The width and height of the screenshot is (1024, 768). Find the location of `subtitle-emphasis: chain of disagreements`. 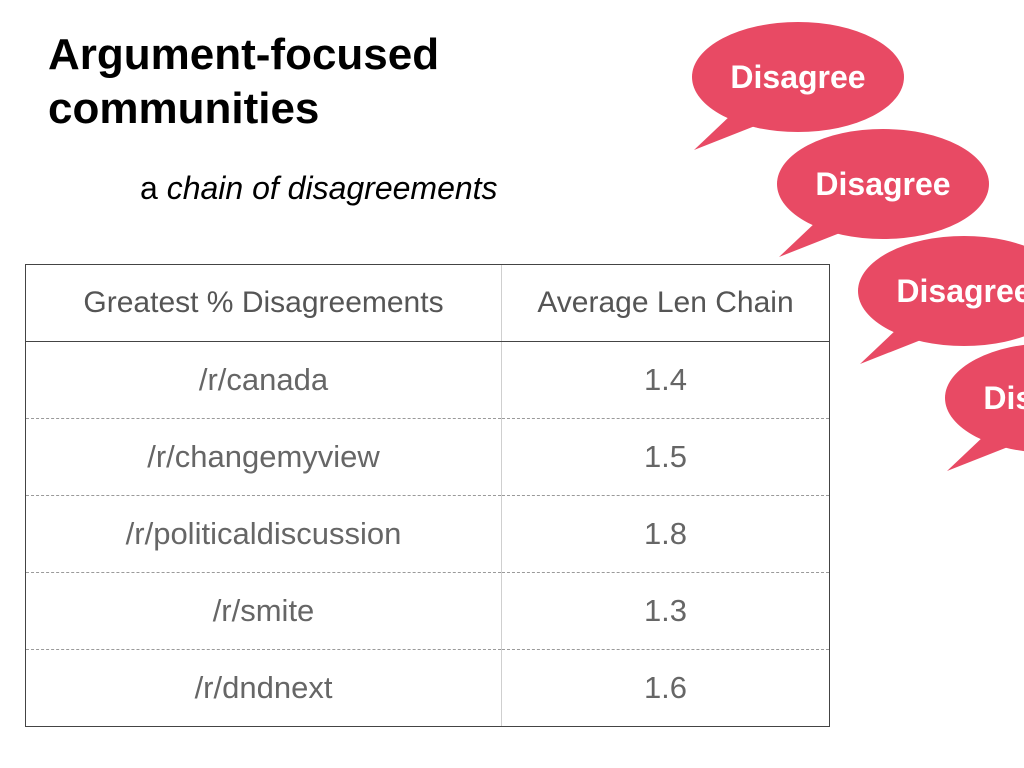

subtitle-emphasis: chain of disagreements is located at coordinates (332, 188).